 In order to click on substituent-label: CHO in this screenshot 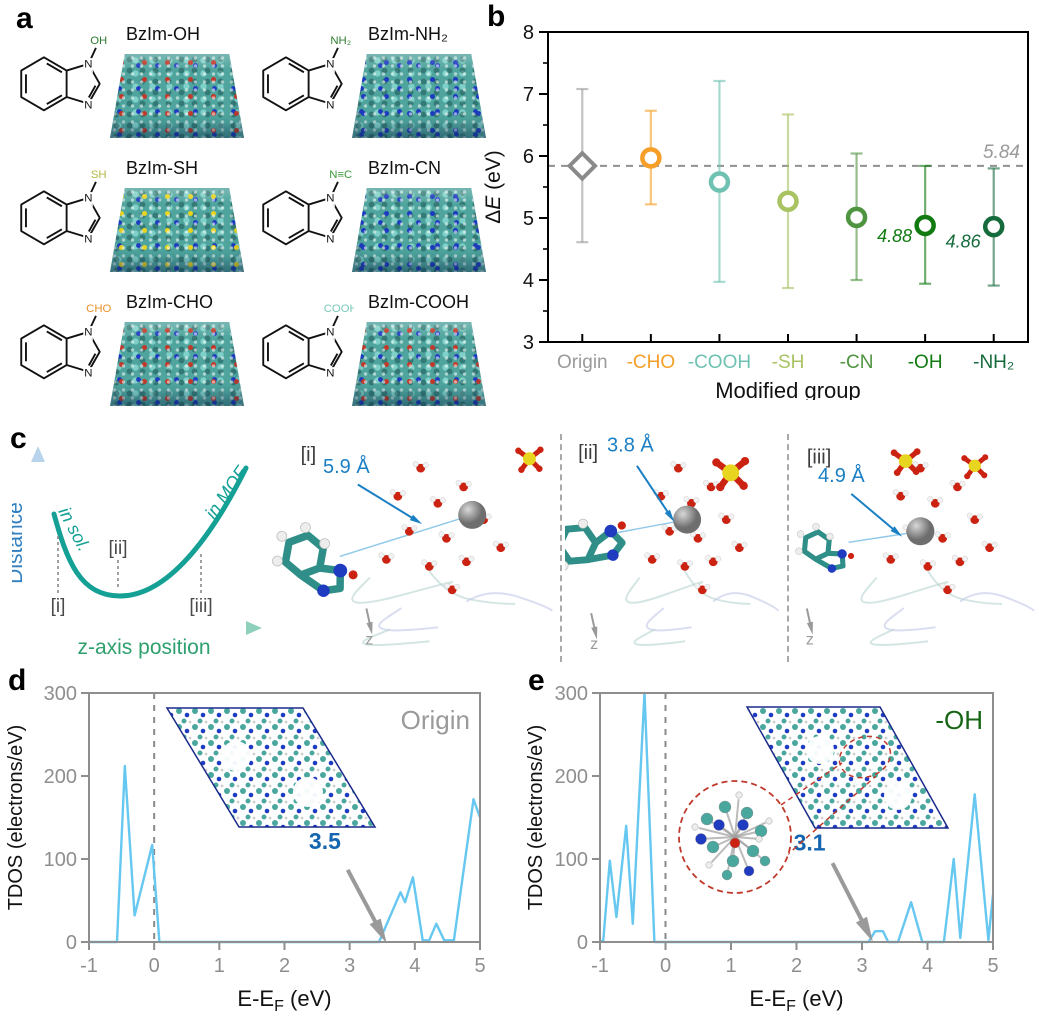, I will do `click(98, 309)`.